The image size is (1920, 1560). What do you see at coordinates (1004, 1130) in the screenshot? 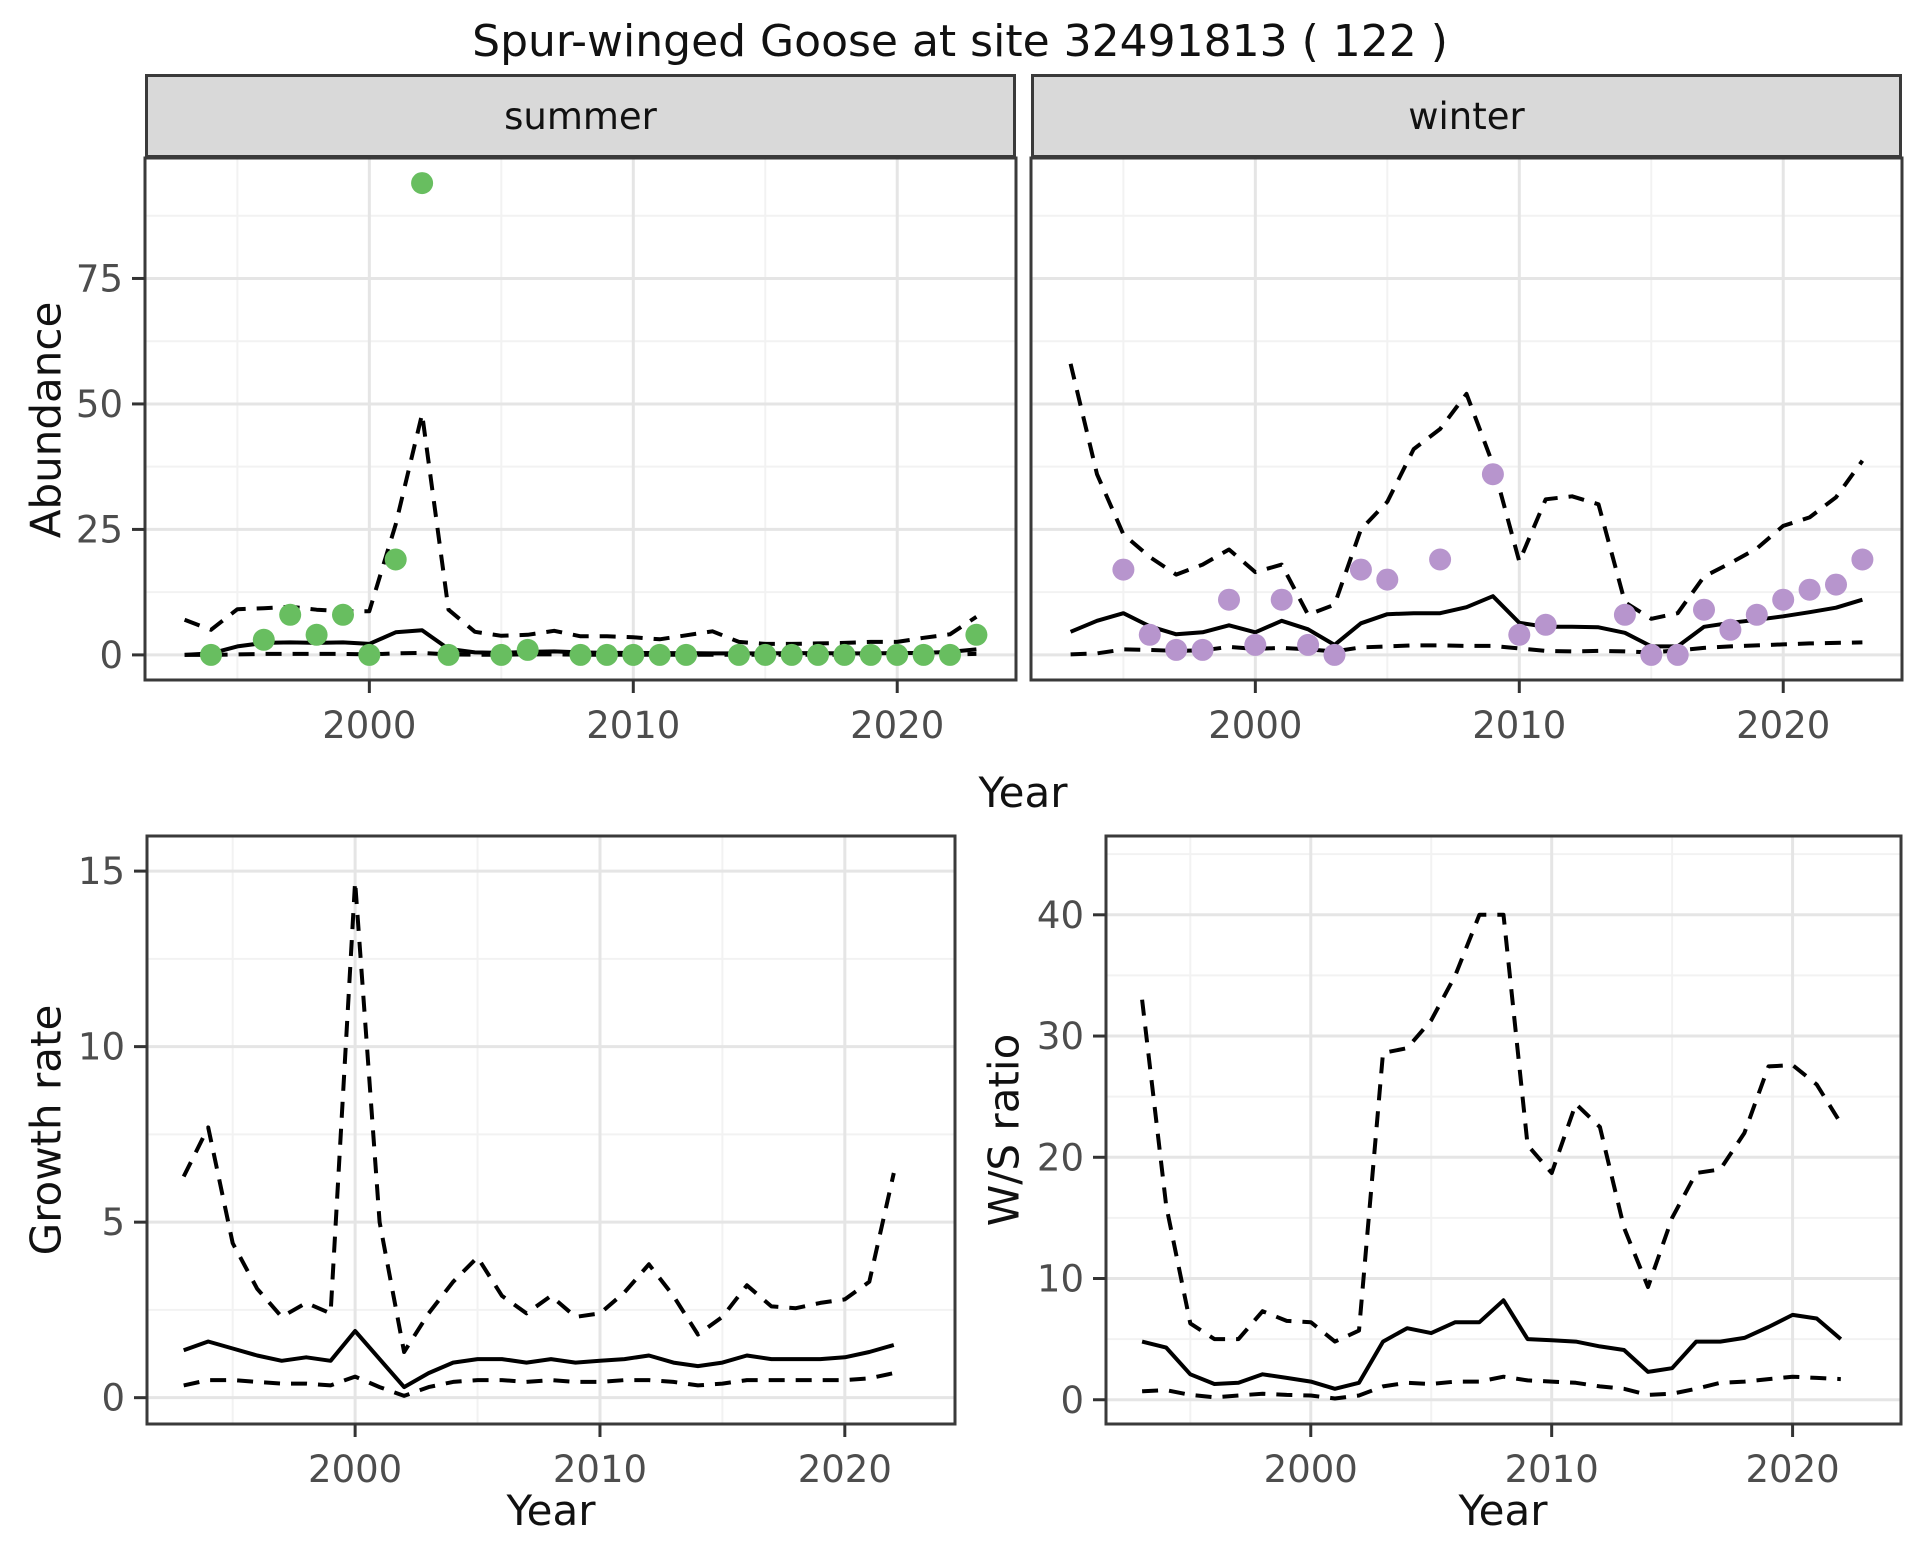
I see `y-axis-title-ws: W/S ratio` at bounding box center [1004, 1130].